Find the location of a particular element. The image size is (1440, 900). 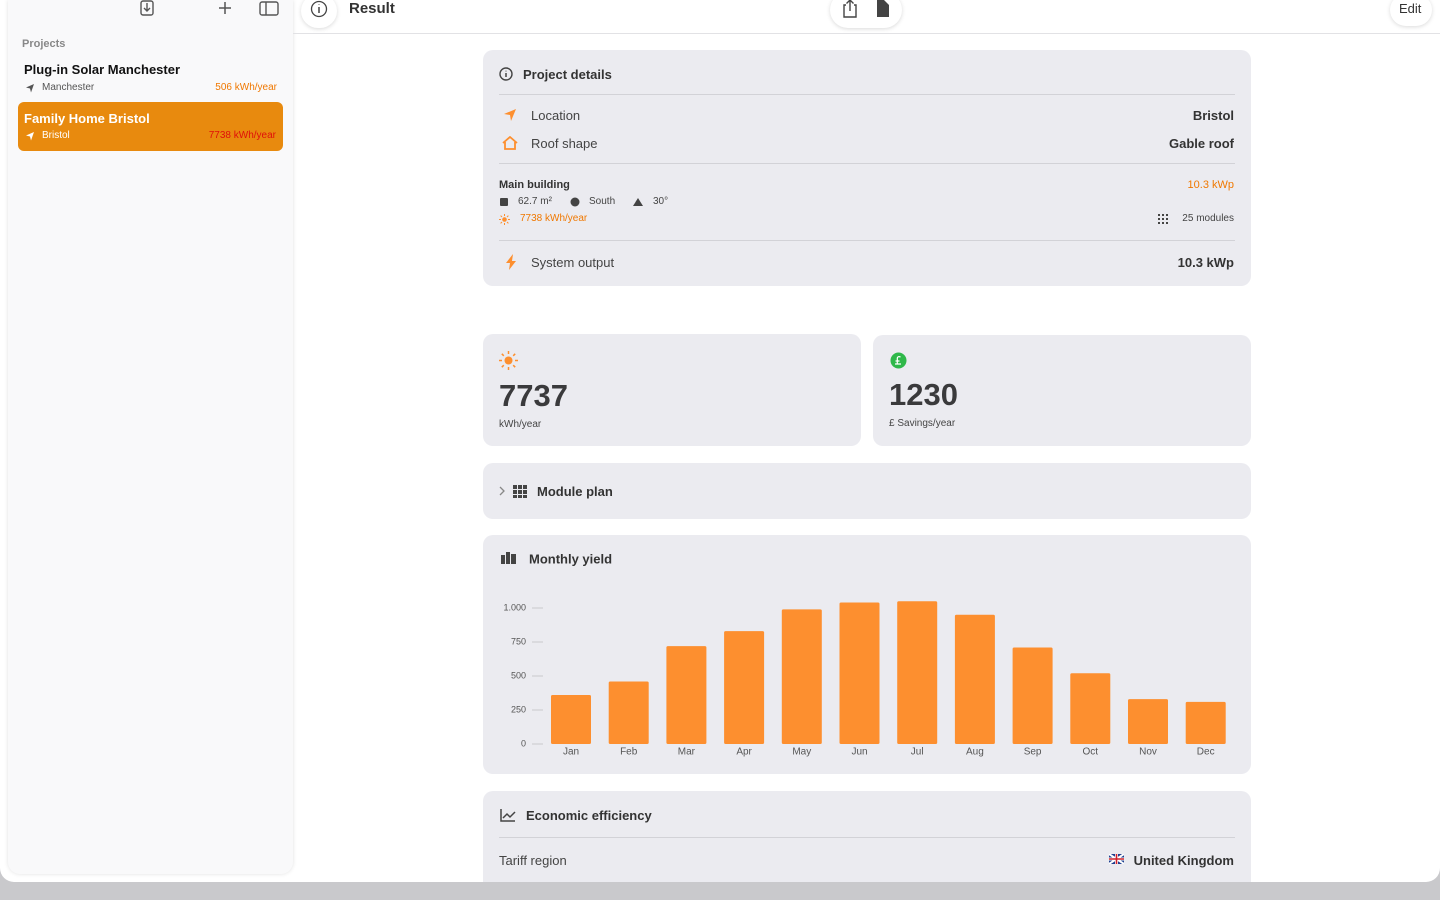

x-tick-label: Oct is located at coordinates (1091, 752).